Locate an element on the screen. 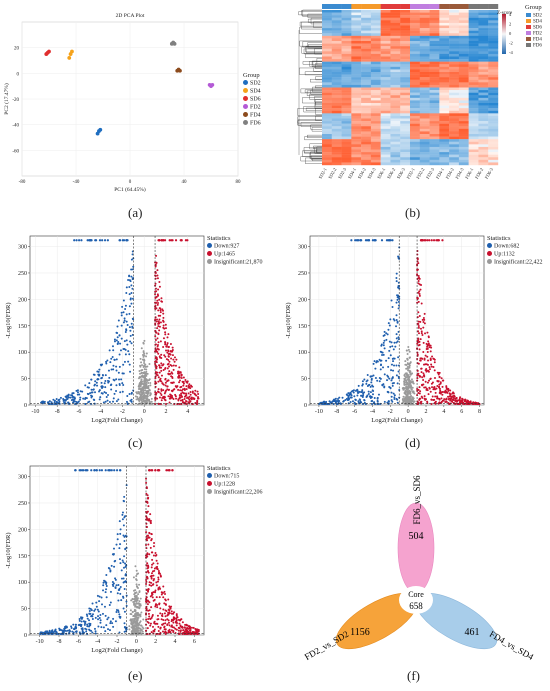 The height and width of the screenshot is (691, 550). volcano-y-tick: 200 is located at coordinates (22, 530).